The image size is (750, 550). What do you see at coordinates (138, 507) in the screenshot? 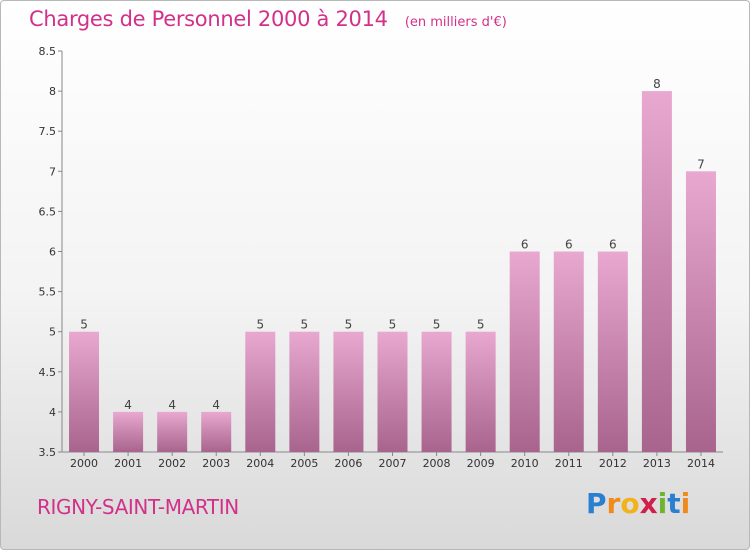
I see `location-label: RIGNY-SAINT-MARTIN` at bounding box center [138, 507].